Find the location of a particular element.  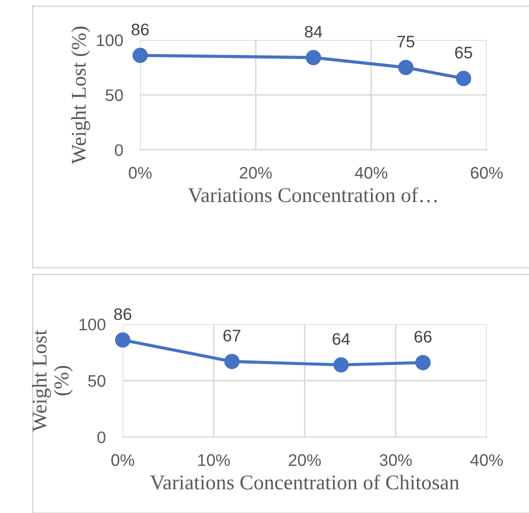

x-axis-title: Variations Concentration of Chitosan is located at coordinates (305, 482).